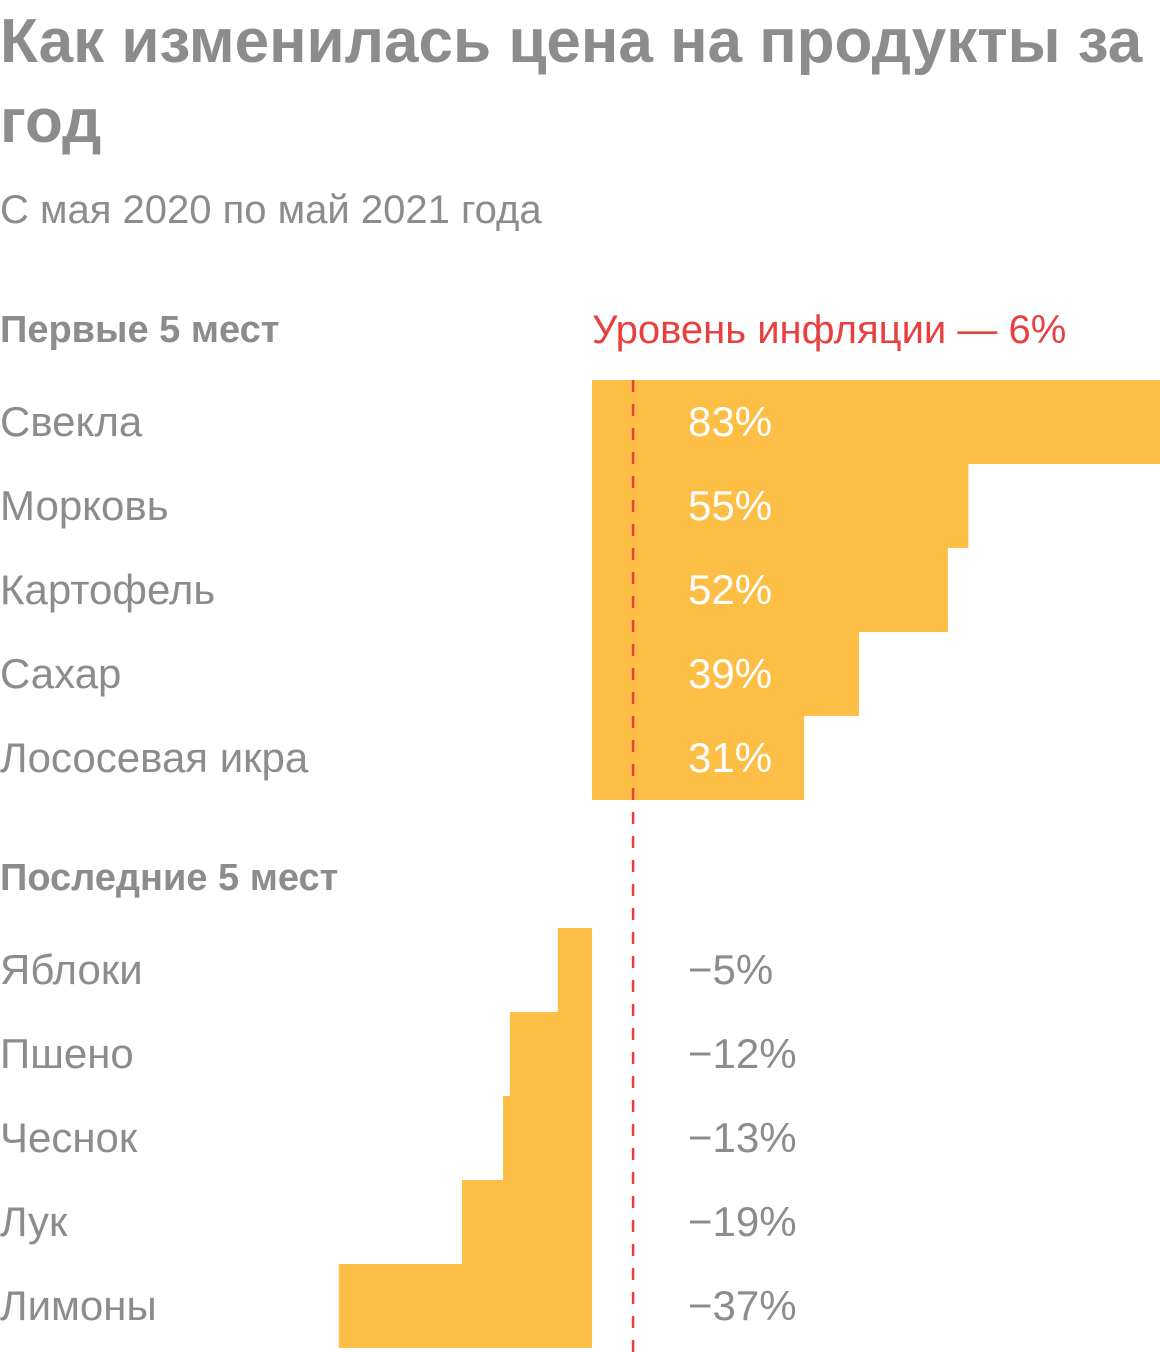 Image resolution: width=1160 pixels, height=1352 pixels. Describe the element at coordinates (61, 673) in the screenshot. I see `category-label-sugar: Сахар` at that location.